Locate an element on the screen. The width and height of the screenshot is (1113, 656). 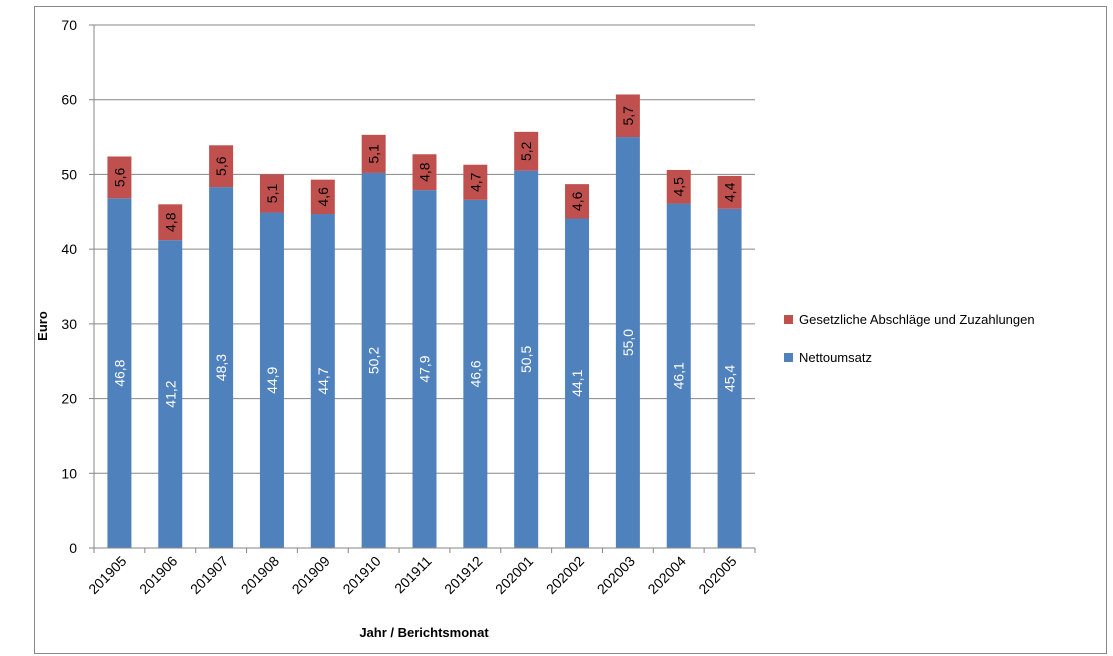
data-label-nettoumsatz: 44,9 is located at coordinates (272, 379).